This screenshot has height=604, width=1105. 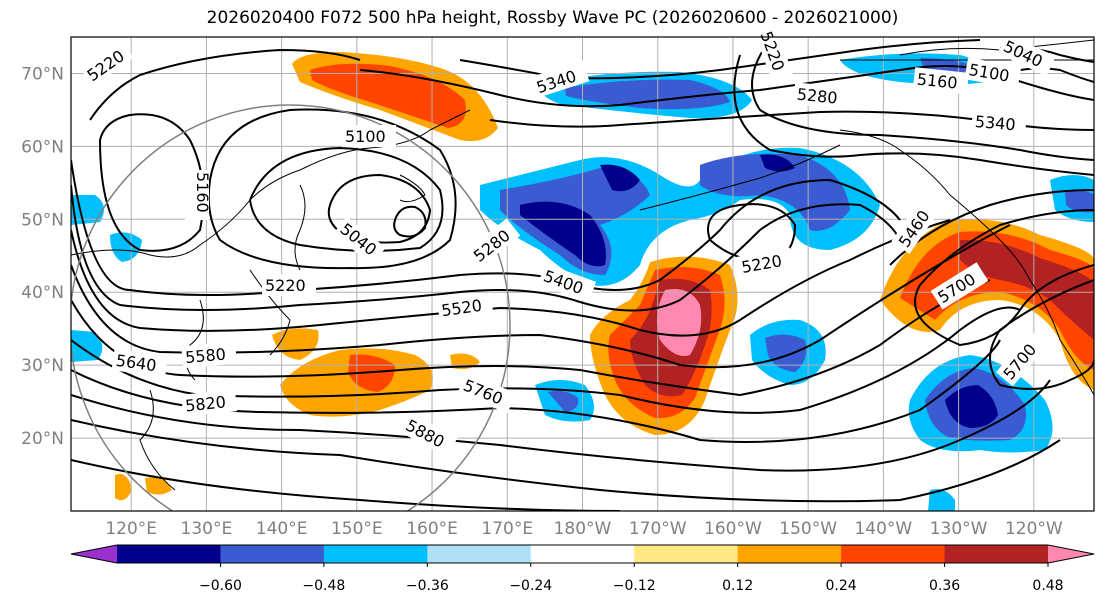 What do you see at coordinates (1034, 529) in the screenshot?
I see `longitude-label: 120°W` at bounding box center [1034, 529].